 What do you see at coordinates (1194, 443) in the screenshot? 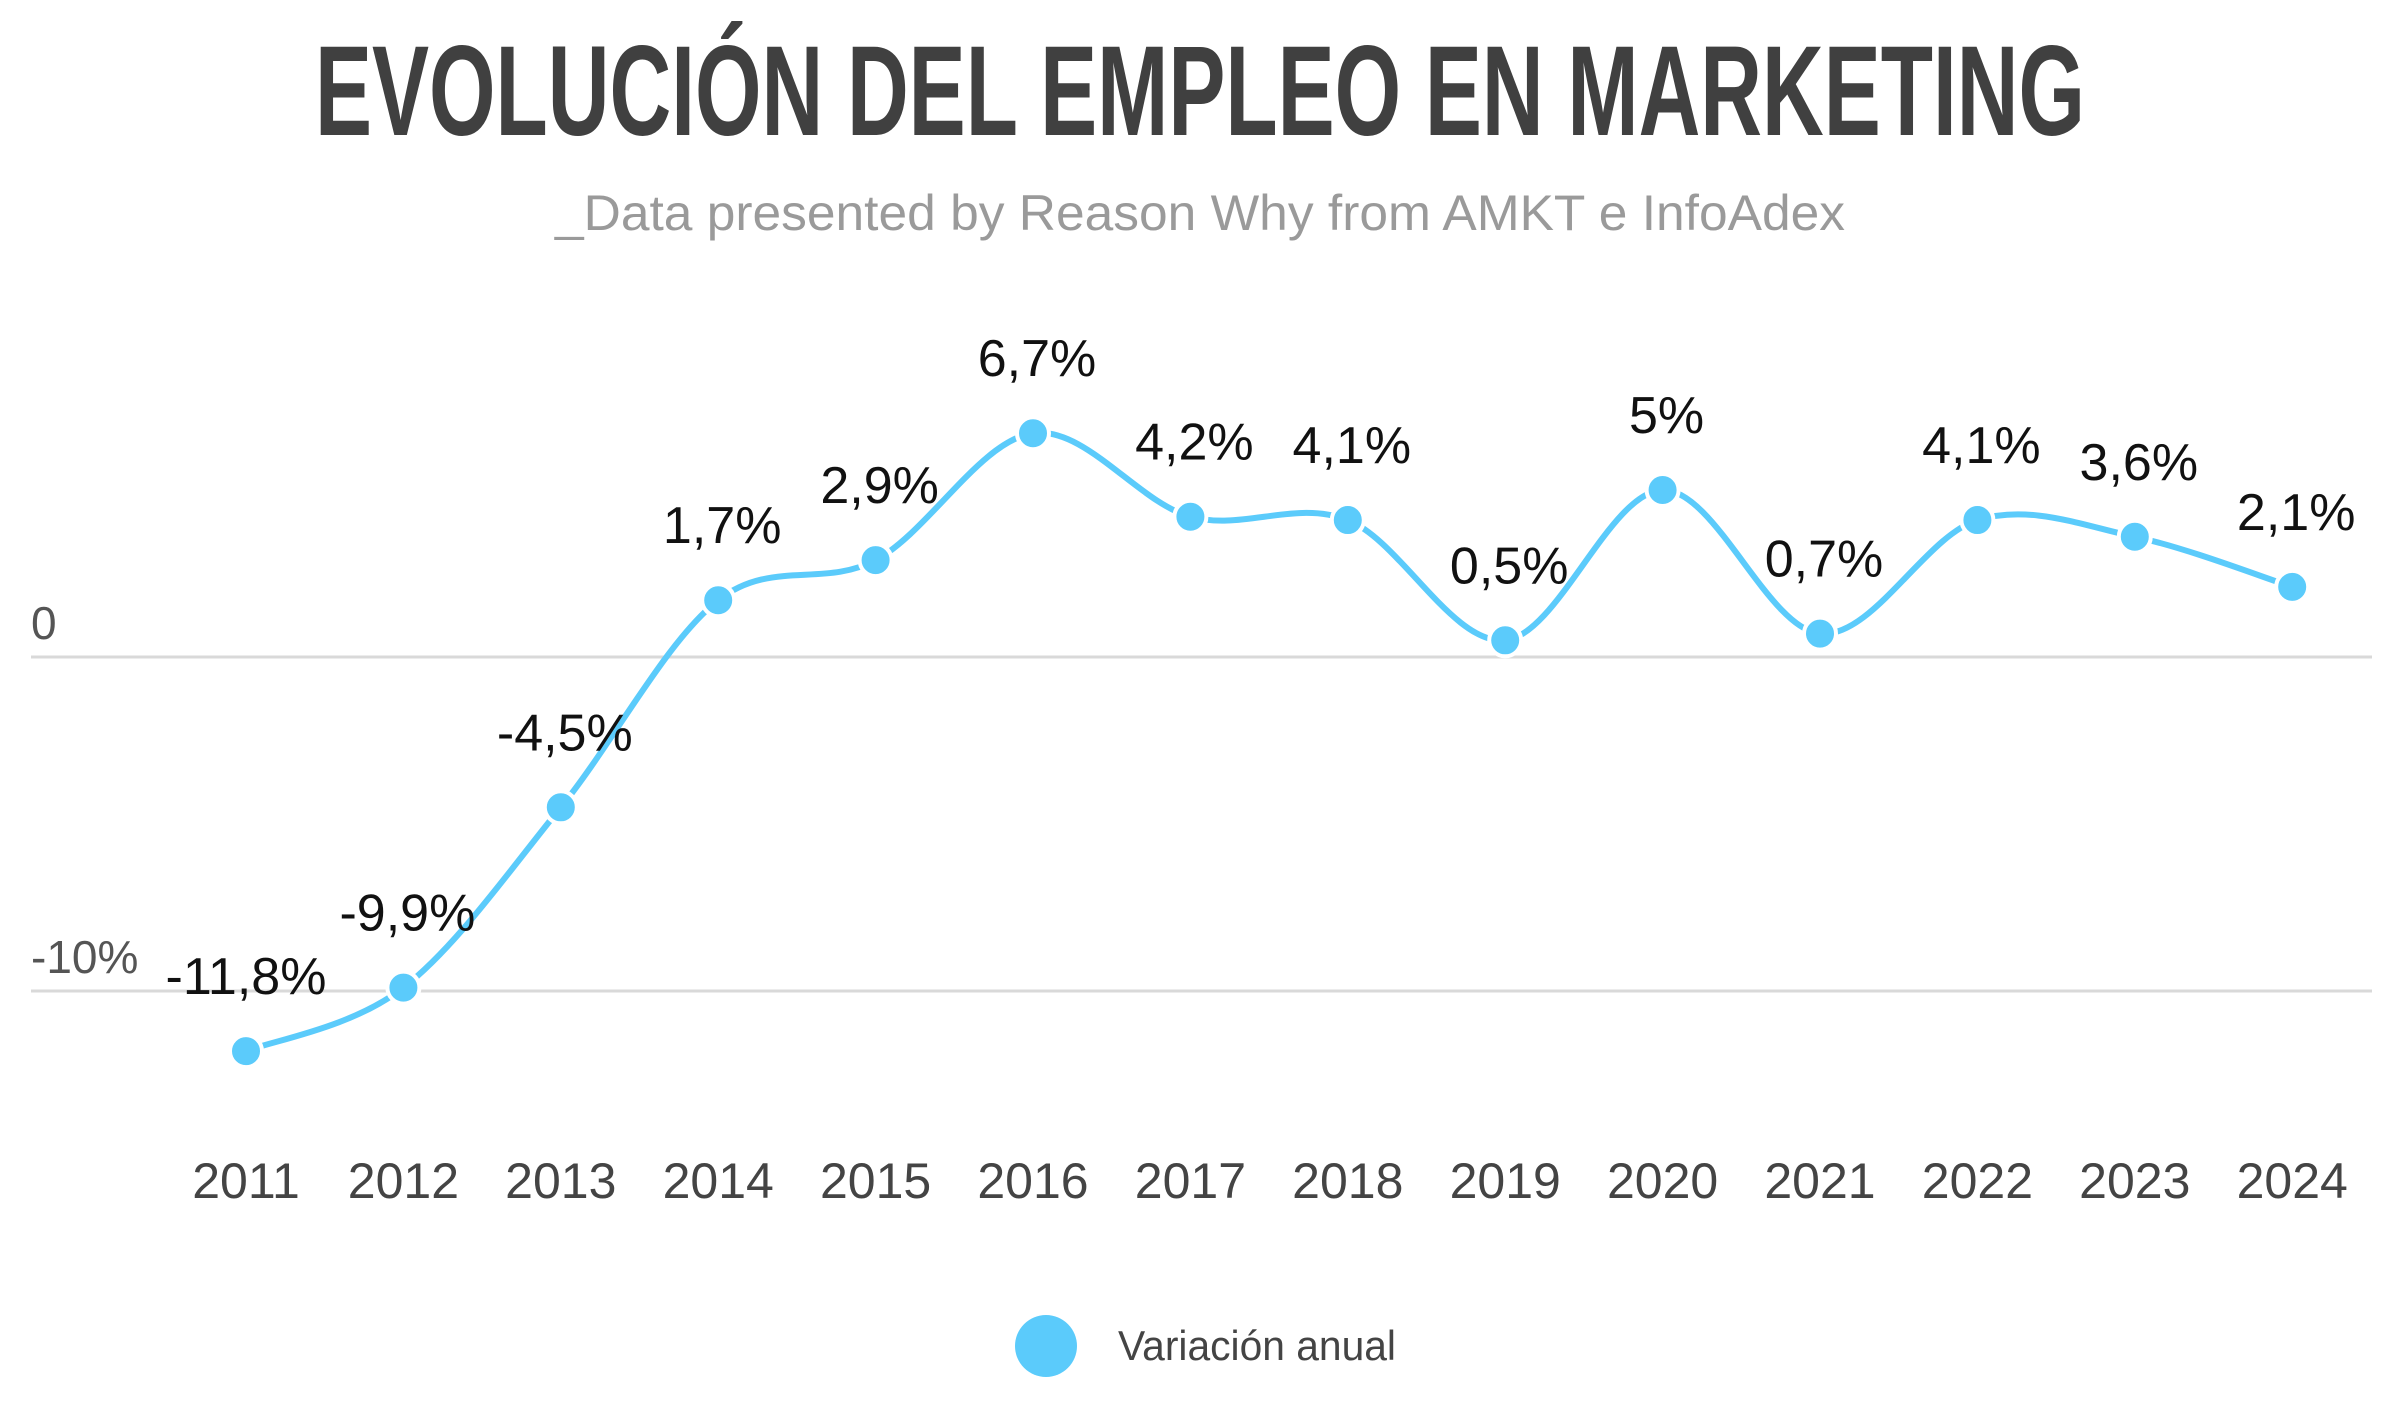
I see `data-label: 4,2%` at bounding box center [1194, 443].